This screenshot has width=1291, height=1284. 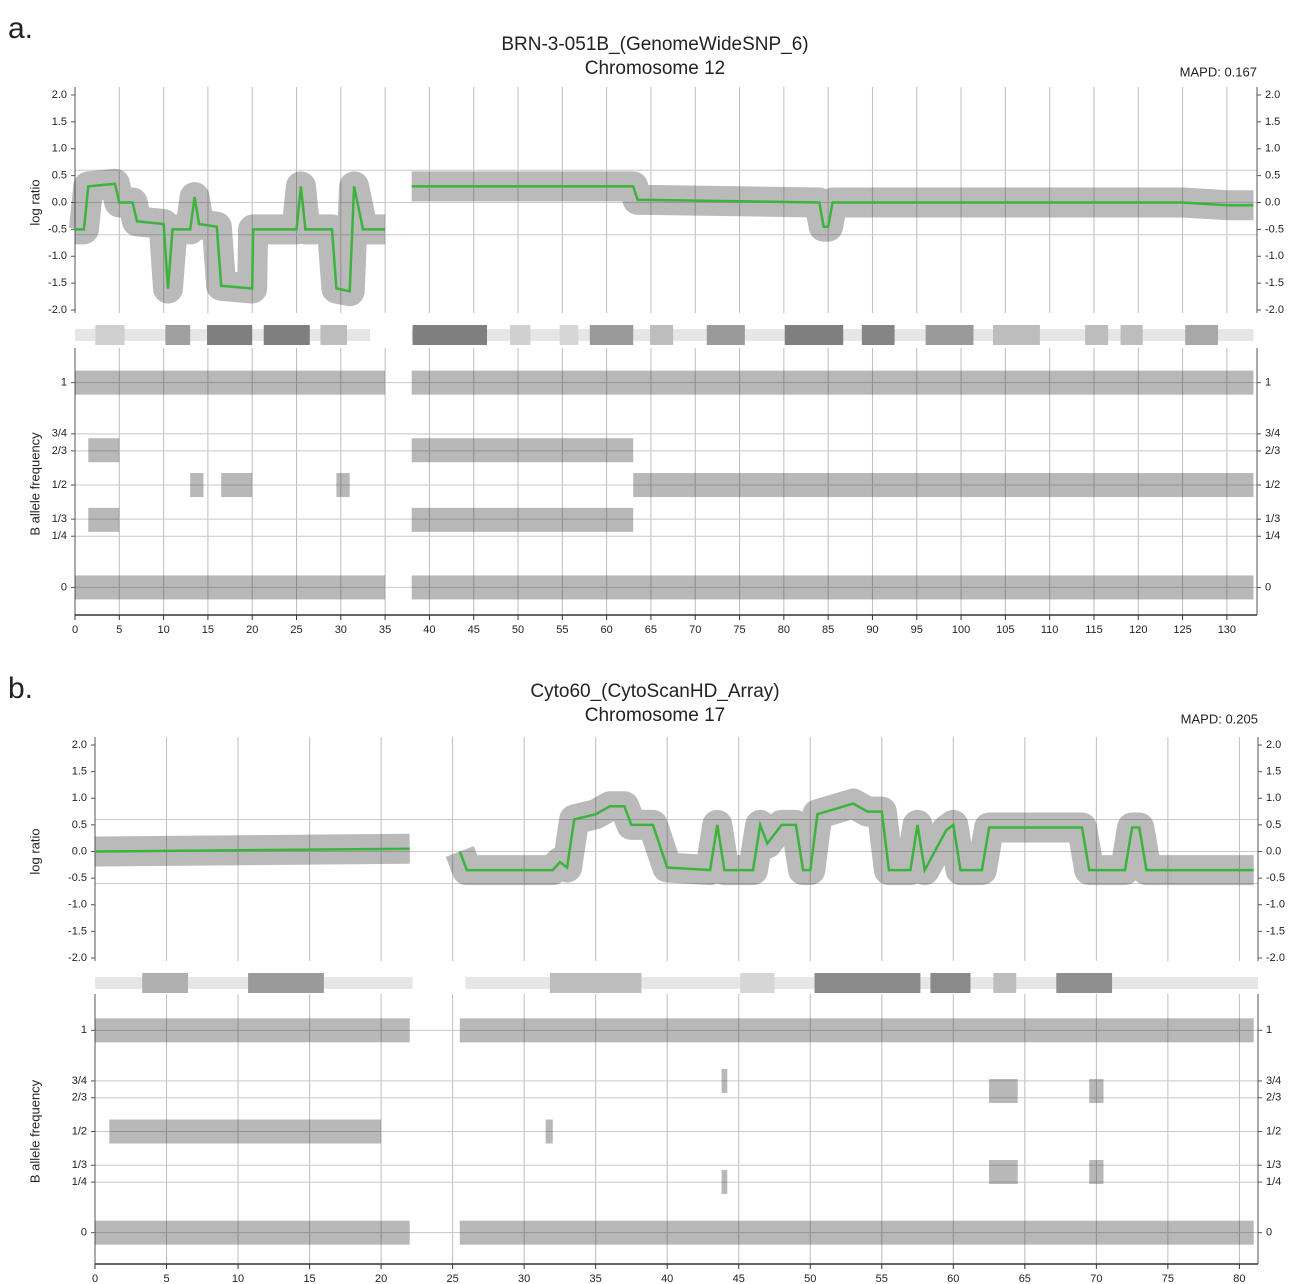 What do you see at coordinates (77, 931) in the screenshot?
I see `y-tick-label: -1.5` at bounding box center [77, 931].